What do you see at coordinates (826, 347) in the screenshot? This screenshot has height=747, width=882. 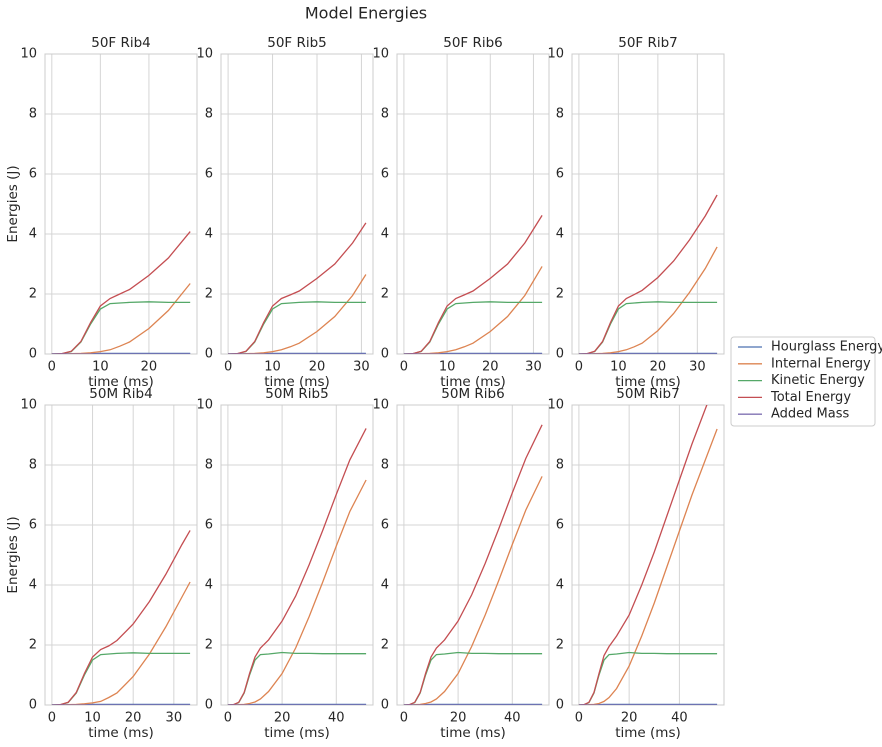 I see `legend-label: Hourglass Energy` at bounding box center [826, 347].